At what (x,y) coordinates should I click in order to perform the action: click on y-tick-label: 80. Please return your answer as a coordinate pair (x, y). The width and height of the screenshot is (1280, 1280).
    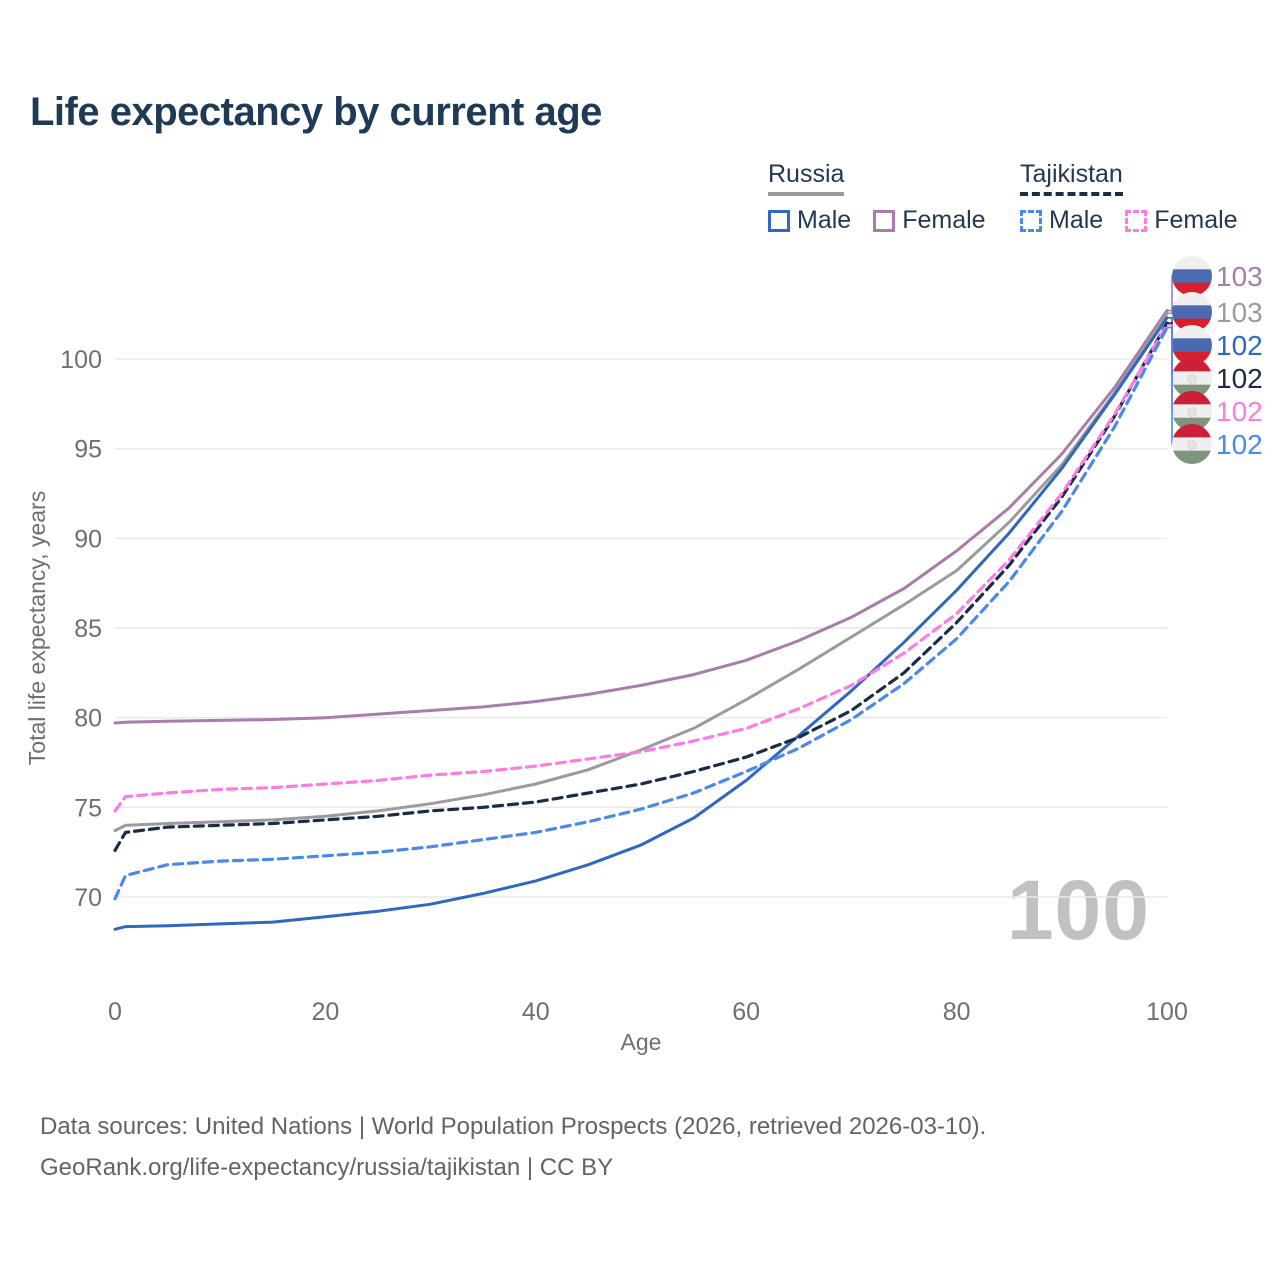
    Looking at the image, I should click on (88, 719).